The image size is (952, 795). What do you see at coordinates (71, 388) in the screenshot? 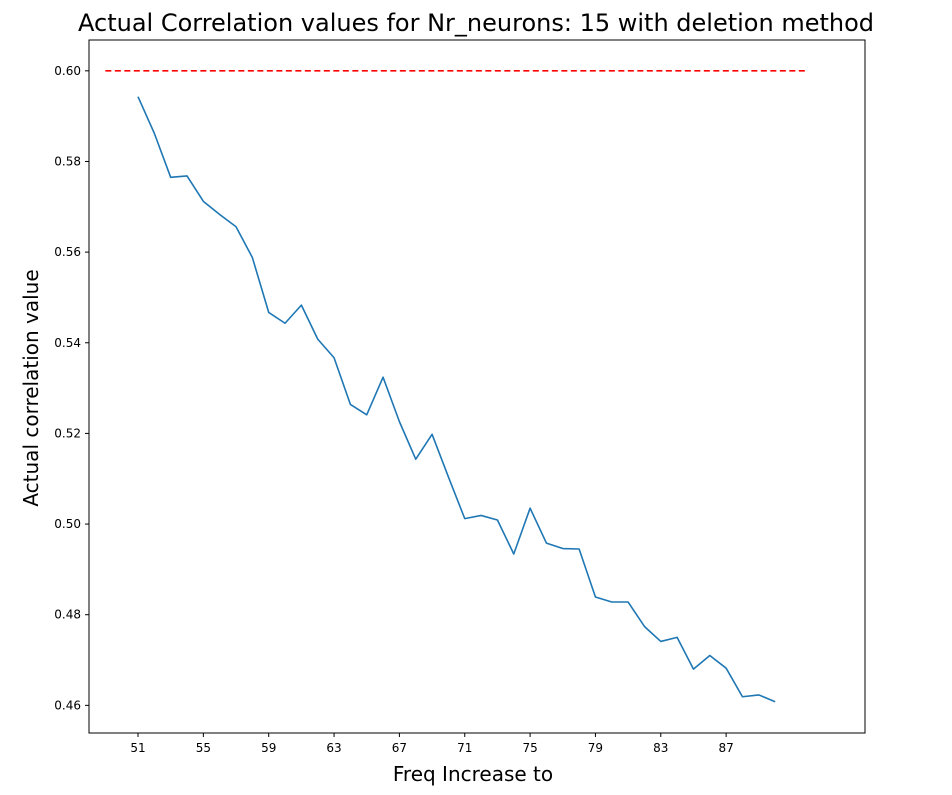
I see `y-axis: 0.46 0.48 0.50 0.52 0.54 0.56 0.58 0.60` at bounding box center [71, 388].